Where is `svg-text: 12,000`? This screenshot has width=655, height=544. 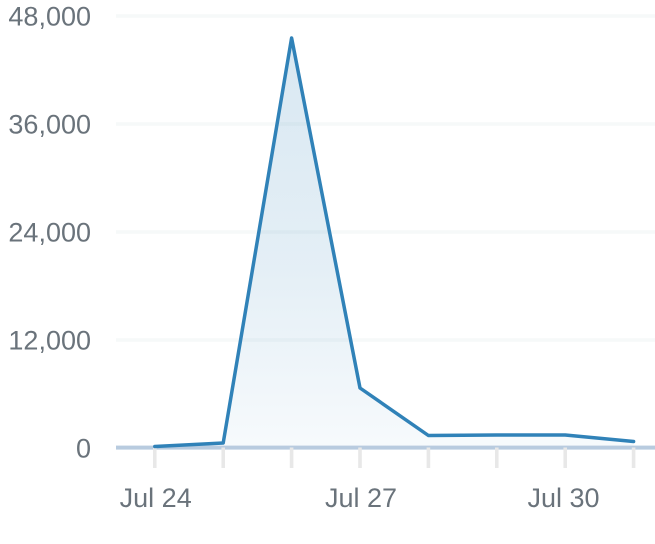 svg-text: 12,000 is located at coordinates (49, 340).